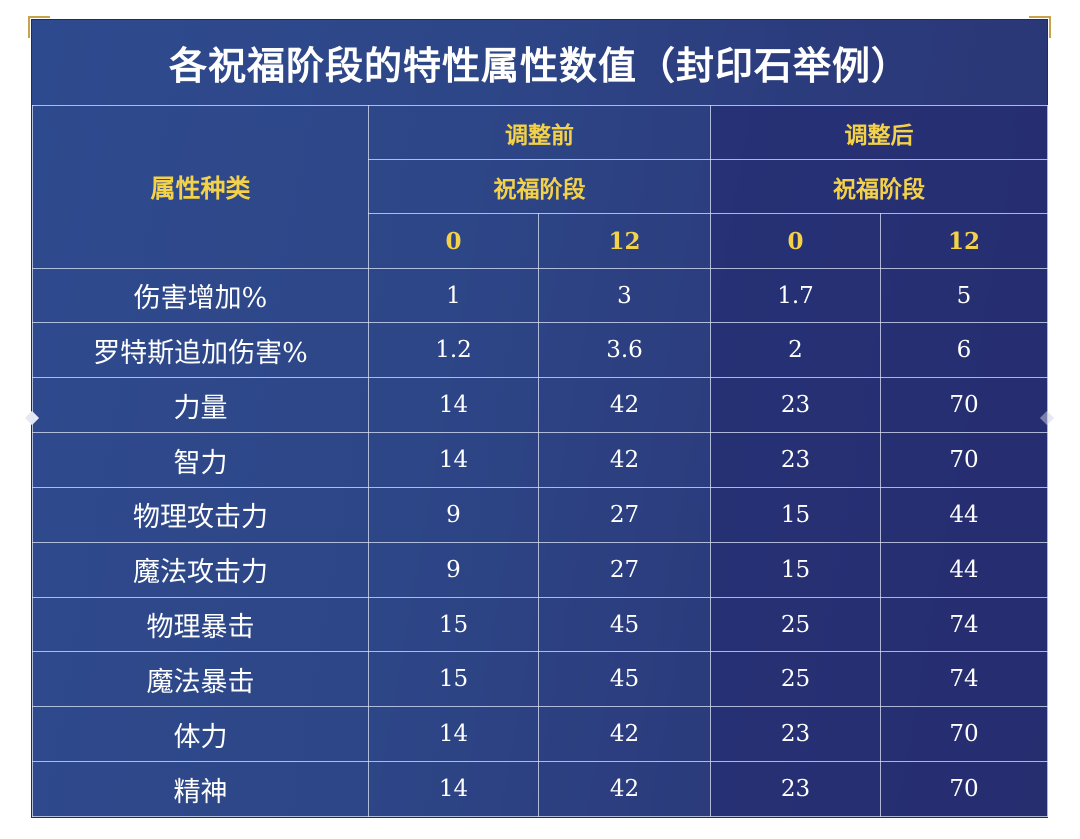  I want to click on row-label: 物理攻击力, so click(200, 514).